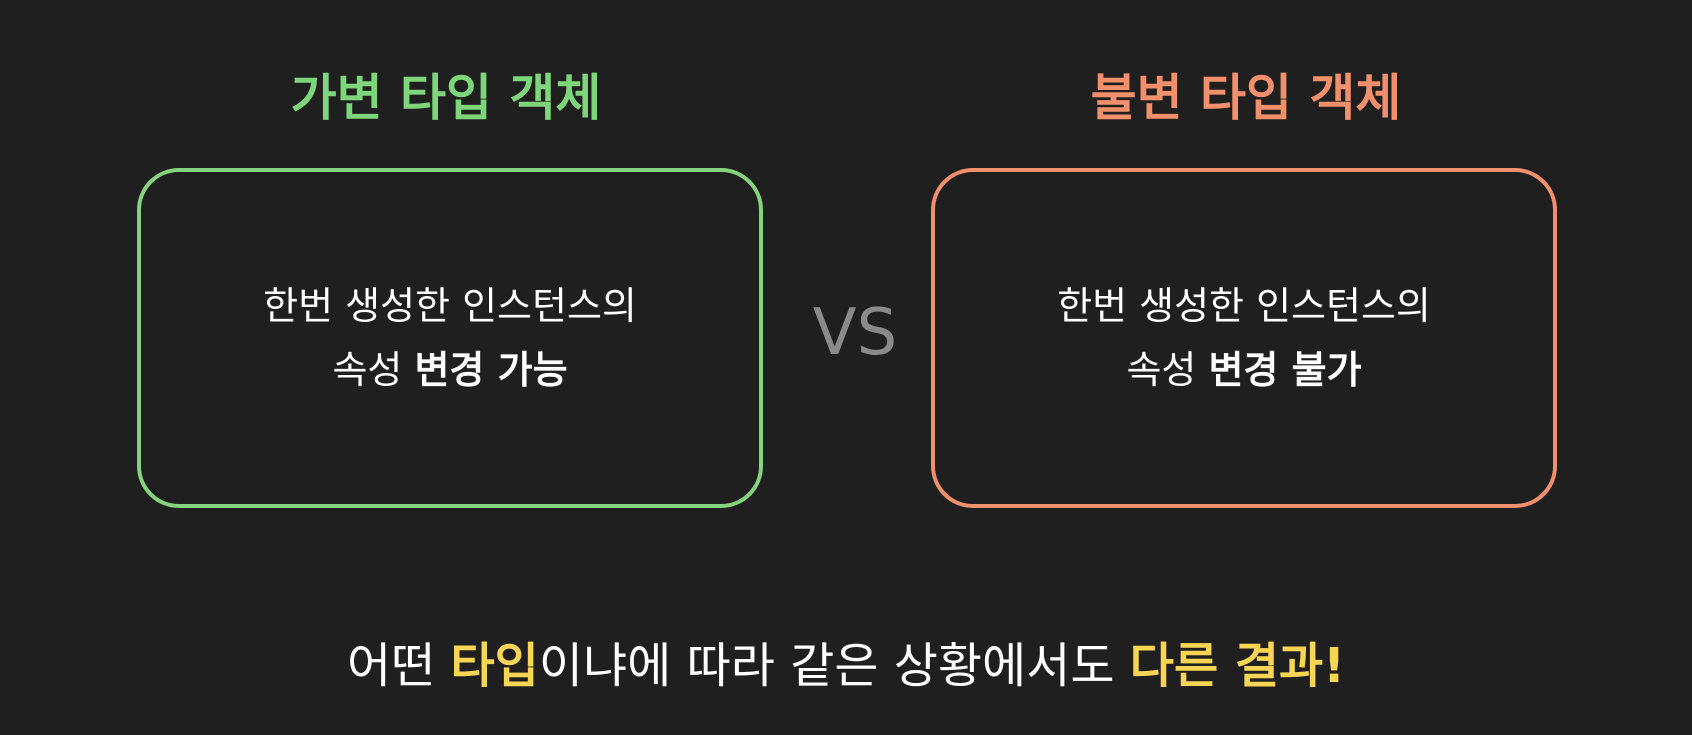  Describe the element at coordinates (1285, 370) in the screenshot. I see `immutable-card-line2-emphasis: 변경 불가` at that location.